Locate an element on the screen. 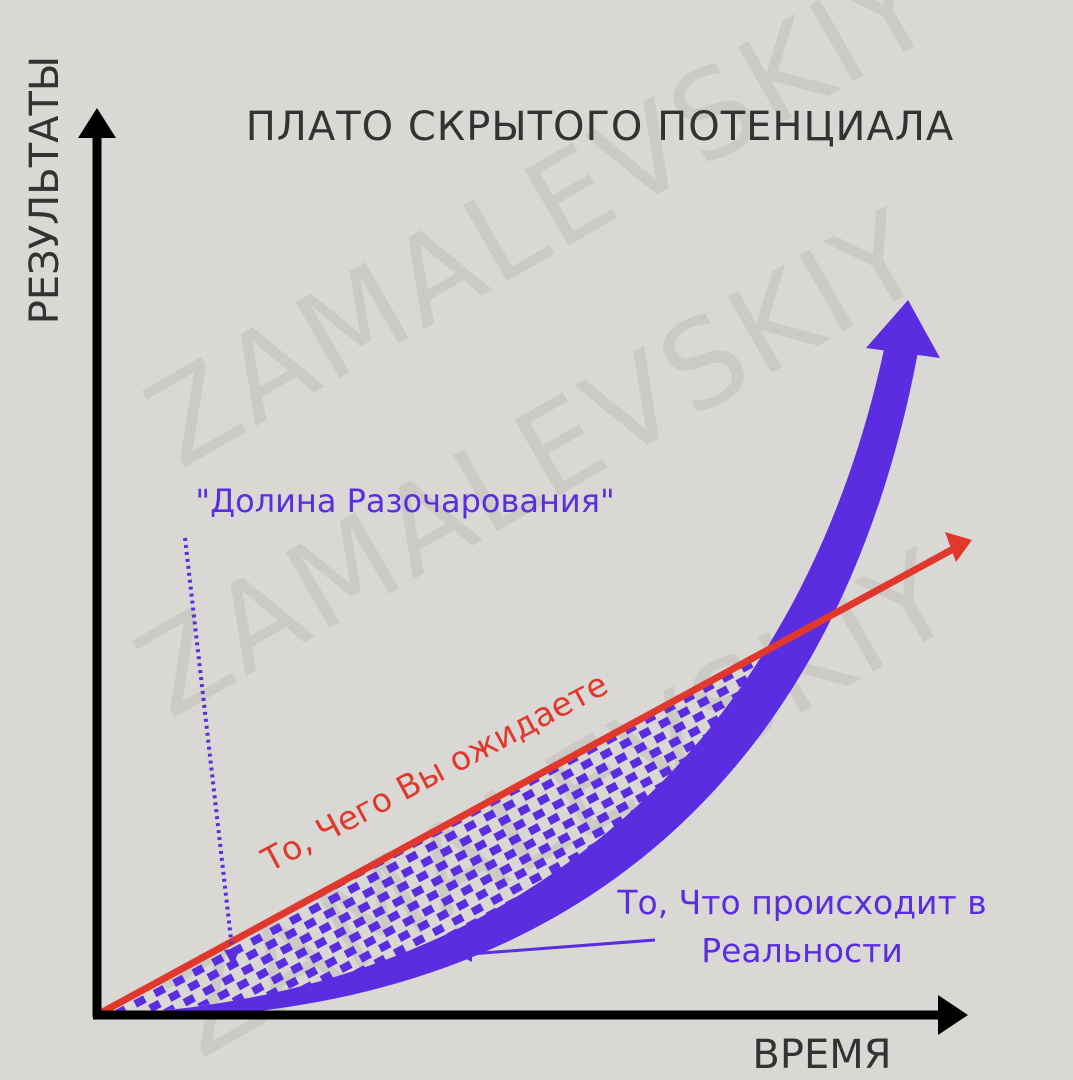 The width and height of the screenshot is (1073, 1080). valley-pointer is located at coordinates (208, 743).